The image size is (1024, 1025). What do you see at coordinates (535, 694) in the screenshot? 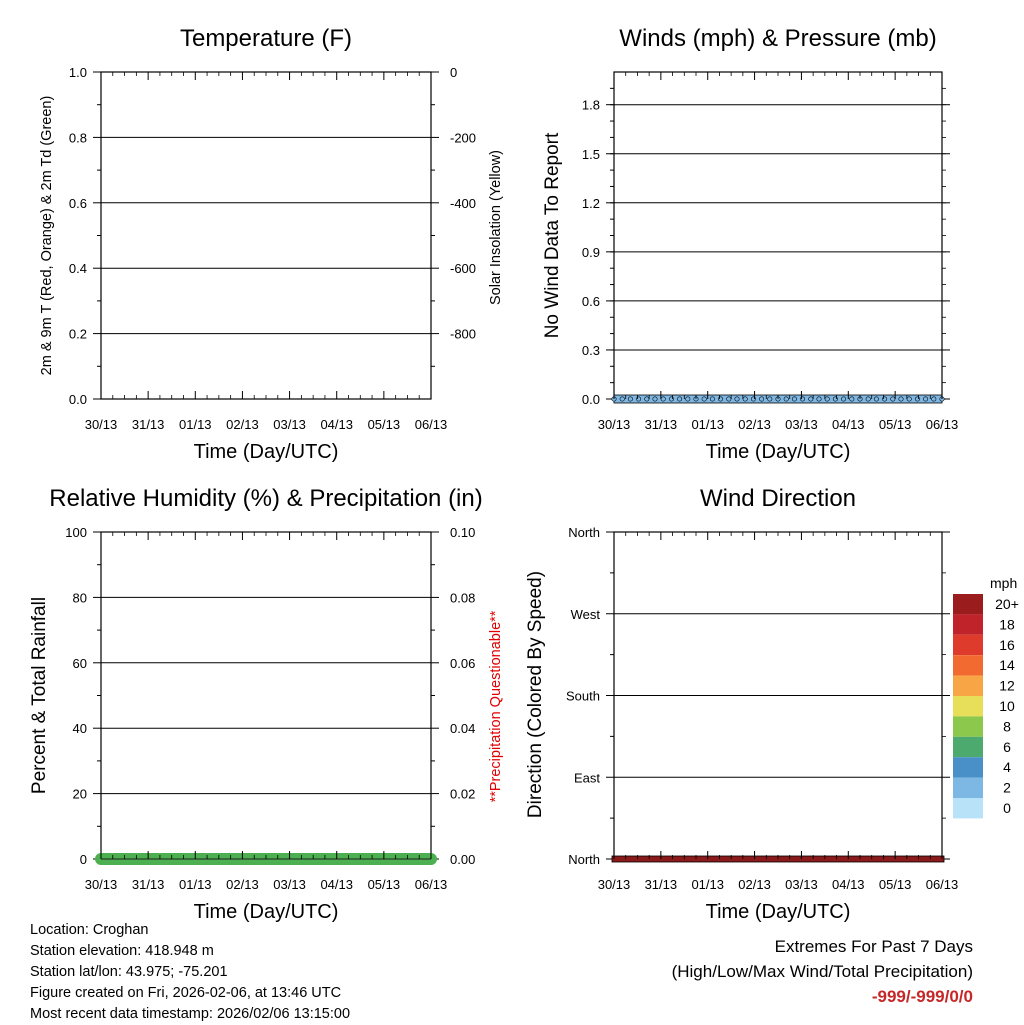
I see `y-axis-label: Direction (Colored By Speed)` at bounding box center [535, 694].